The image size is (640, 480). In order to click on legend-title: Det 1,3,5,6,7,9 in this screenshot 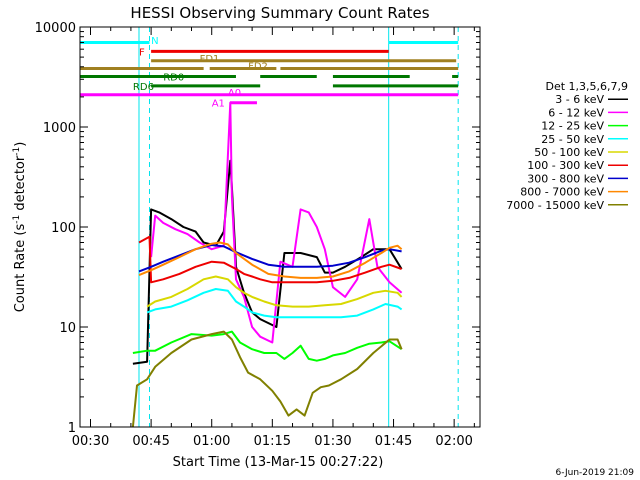, I will do `click(586, 86)`.